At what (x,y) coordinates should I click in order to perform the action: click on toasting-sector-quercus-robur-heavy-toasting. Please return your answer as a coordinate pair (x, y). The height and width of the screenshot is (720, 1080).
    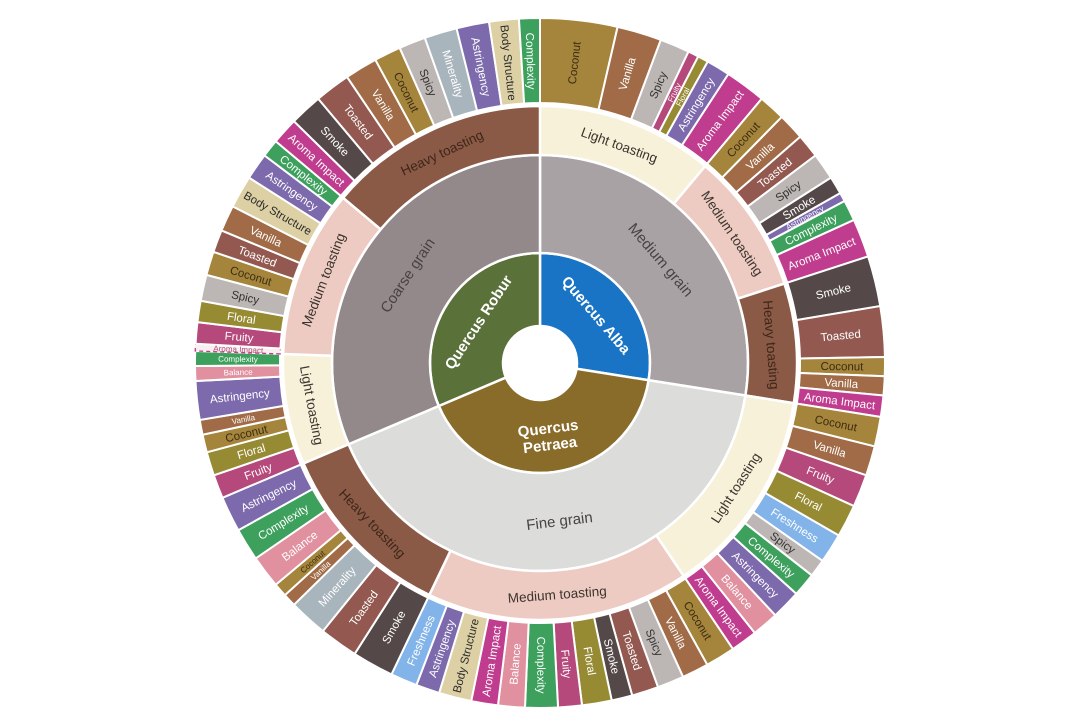
    Looking at the image, I should click on (441, 168).